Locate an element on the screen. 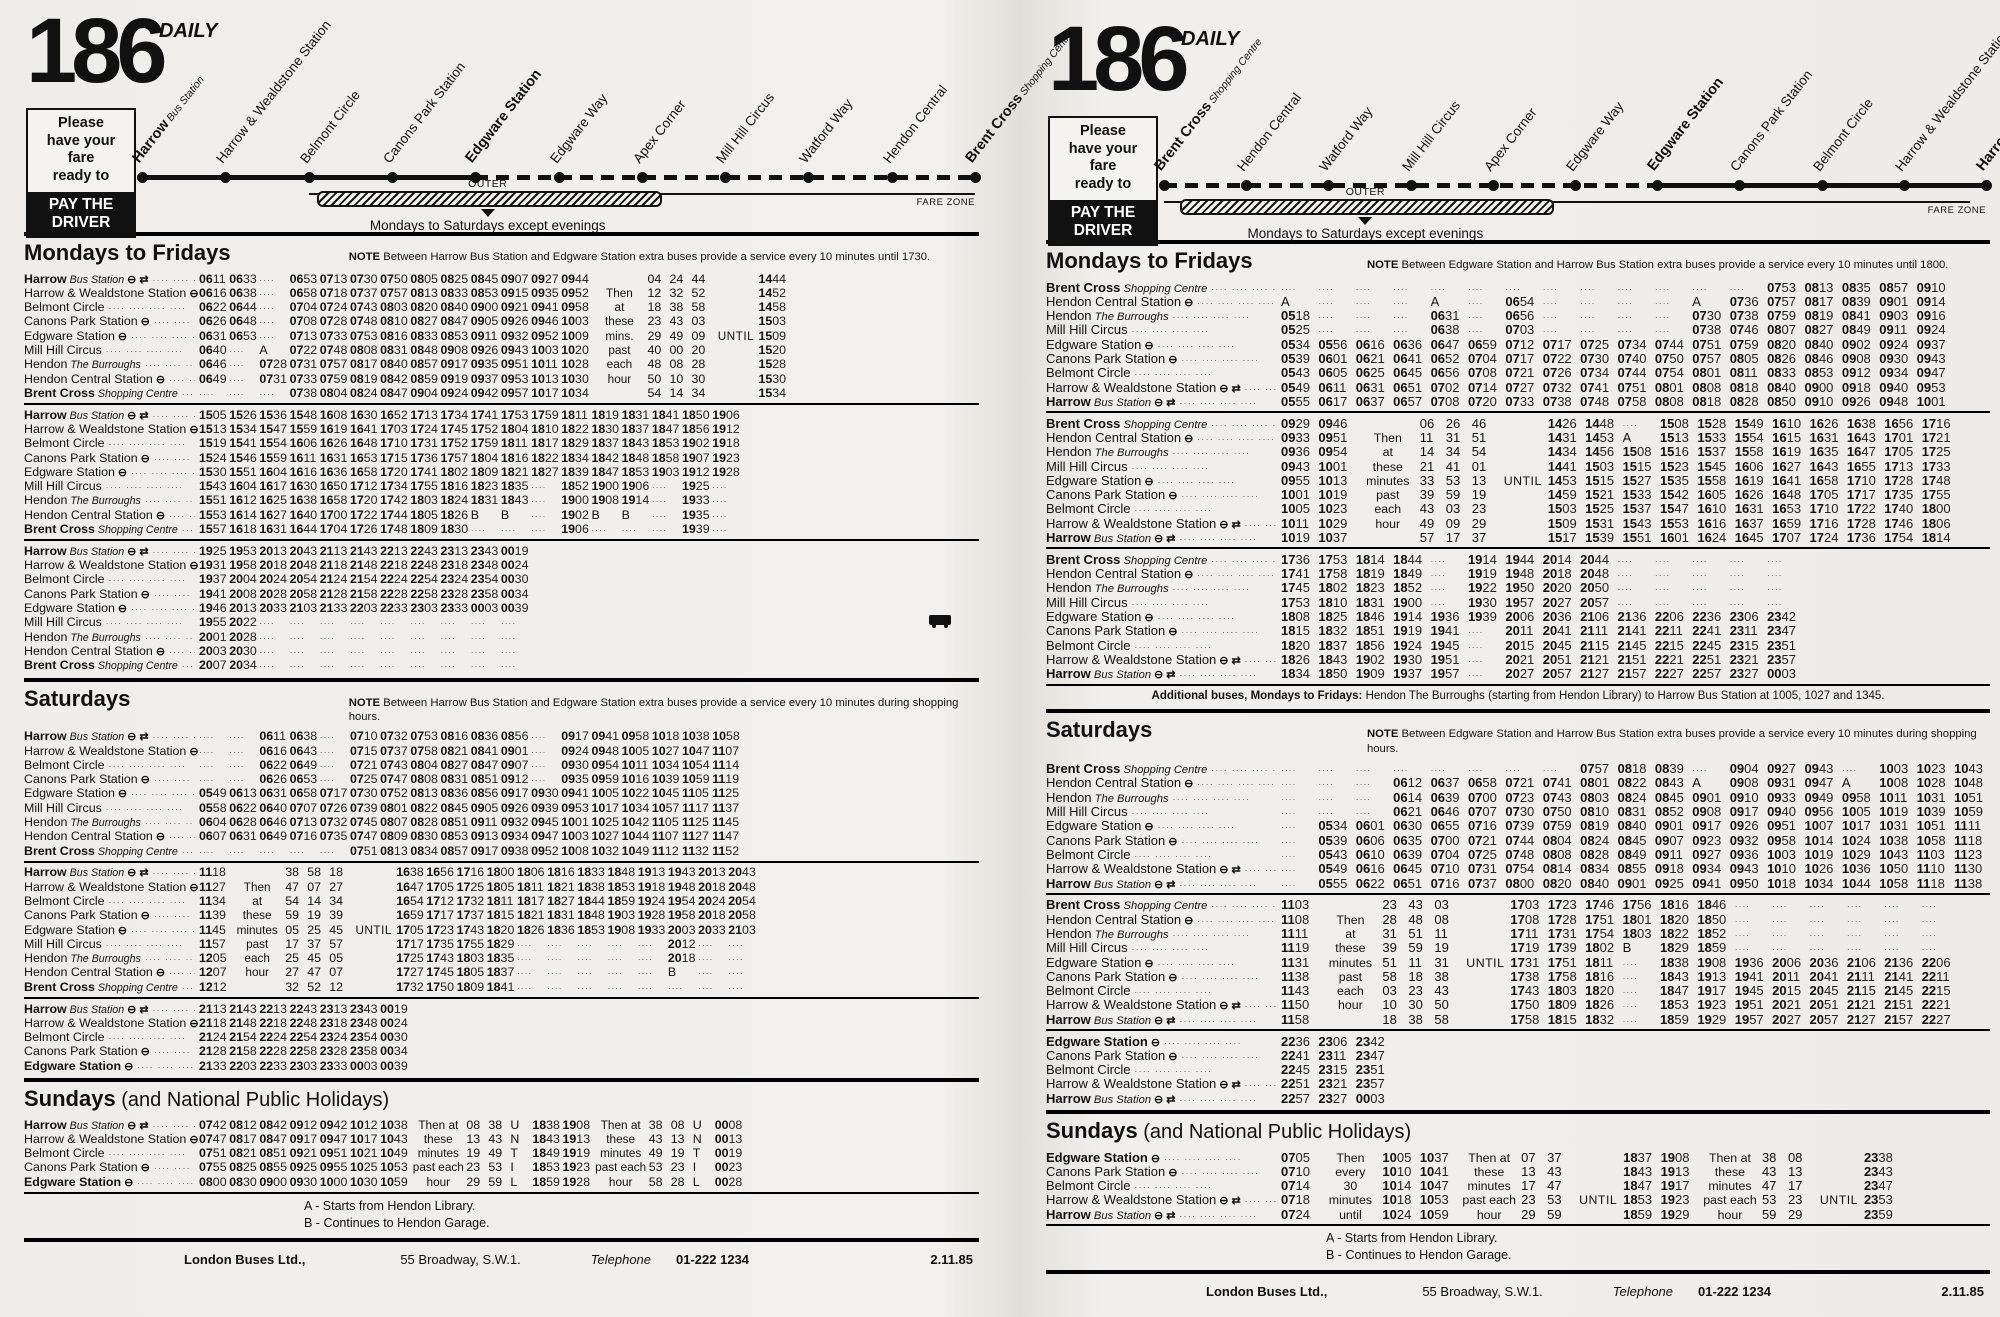 The height and width of the screenshot is (1317, 2000). hour-digits: 19 is located at coordinates (719, 443).